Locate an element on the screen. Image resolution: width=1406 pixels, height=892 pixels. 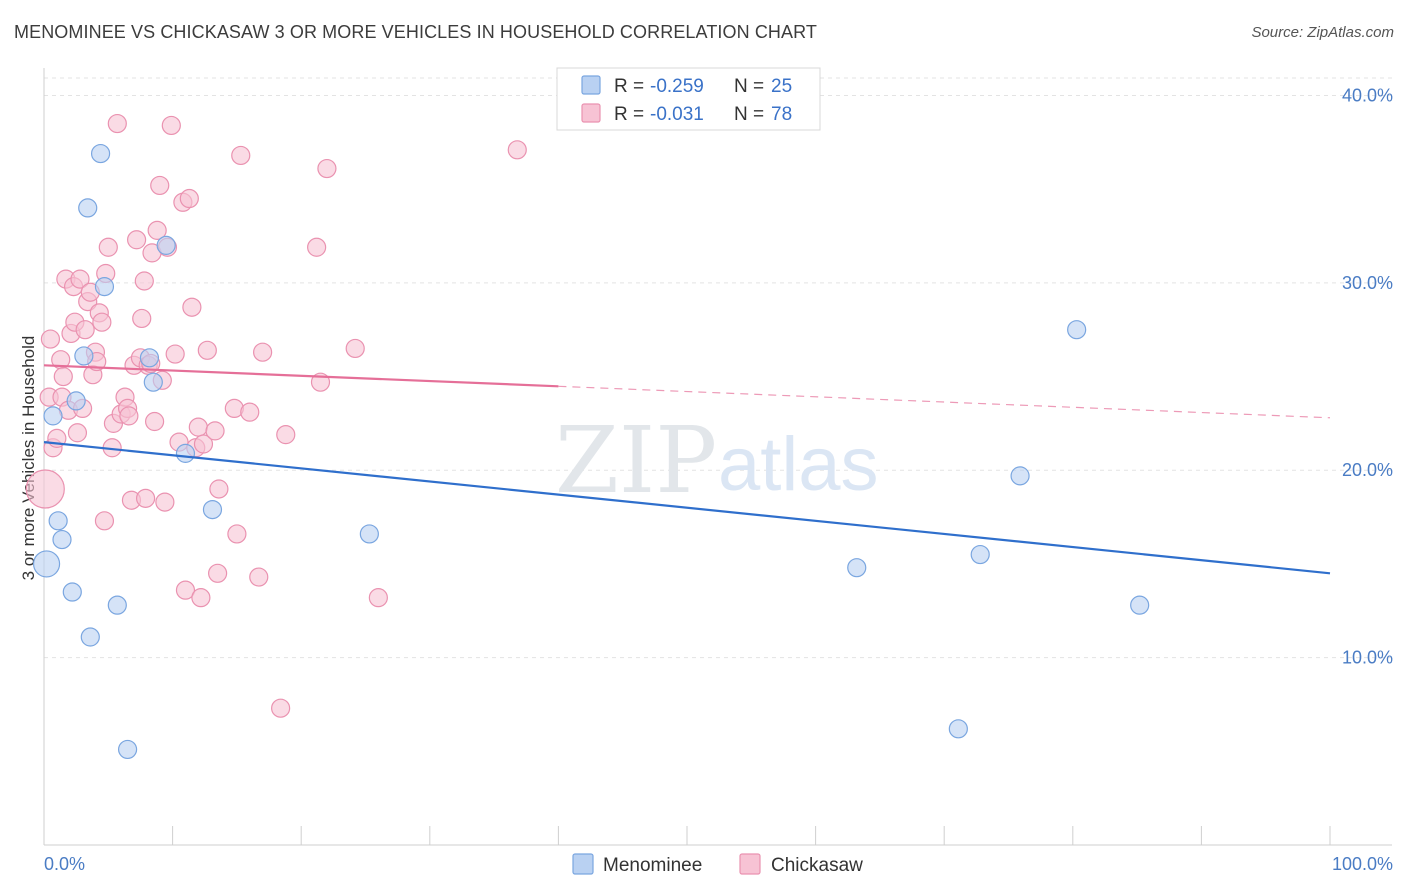
legend-r-value-menominee: -0.259 is located at coordinates (677, 86).